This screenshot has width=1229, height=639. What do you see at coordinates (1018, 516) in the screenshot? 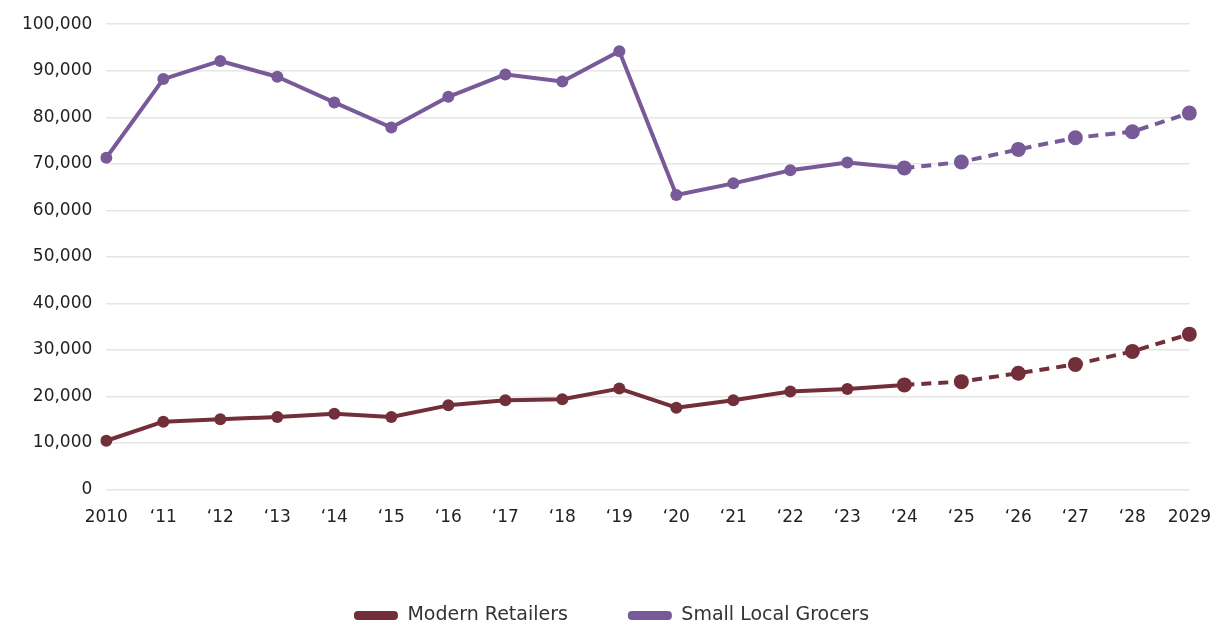
I see `x-tick-label: ‘26` at bounding box center [1018, 516].